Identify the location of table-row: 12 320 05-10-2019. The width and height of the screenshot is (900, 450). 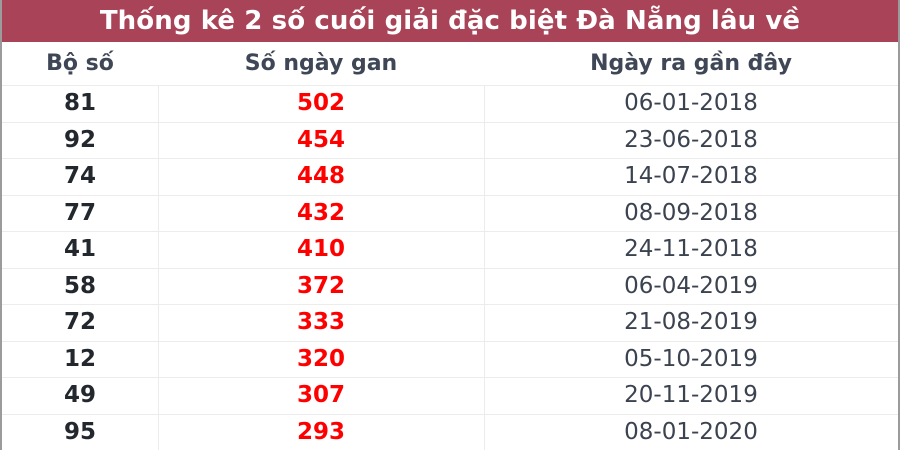
(450, 360).